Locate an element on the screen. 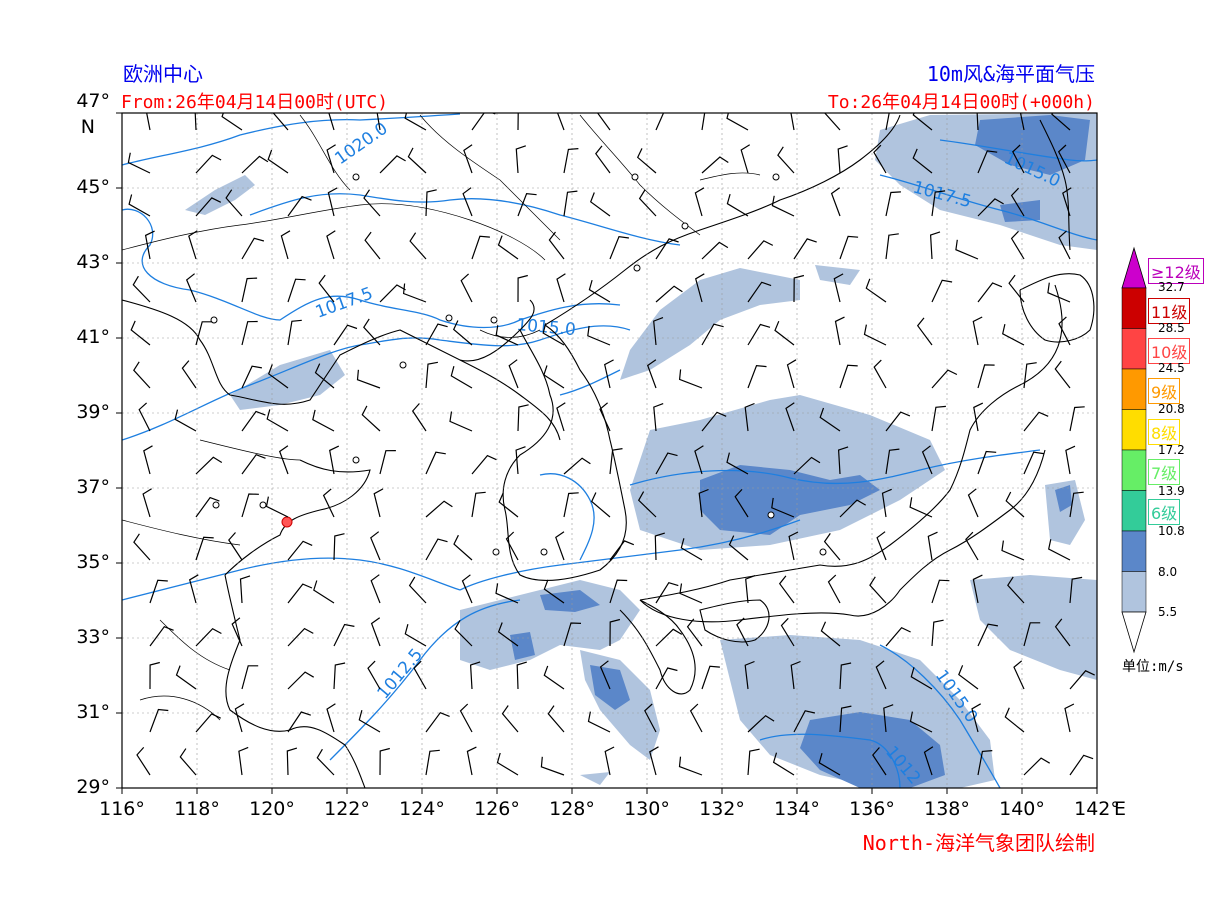 This screenshot has width=1218, height=900. lat-unit: N is located at coordinates (87, 127).